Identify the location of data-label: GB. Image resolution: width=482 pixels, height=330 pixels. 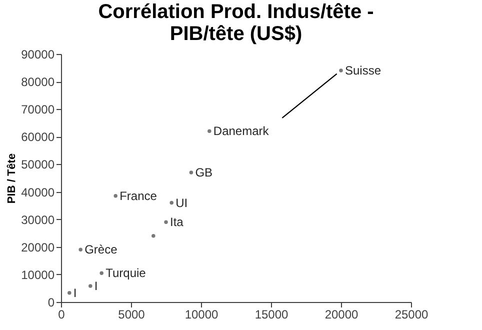
(204, 172).